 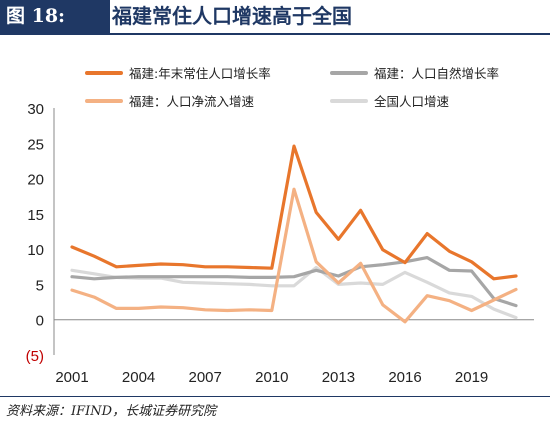 What do you see at coordinates (436, 73) in the screenshot?
I see `legend-label: 福建：人口自然增长率` at bounding box center [436, 73].